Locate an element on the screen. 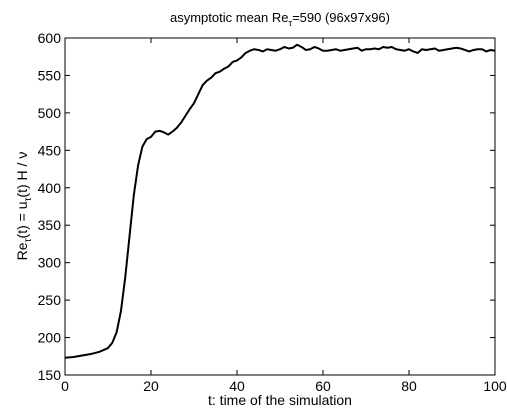 The height and width of the screenshot is (409, 507). x-axis-label: t: time of the simulation is located at coordinates (280, 400).